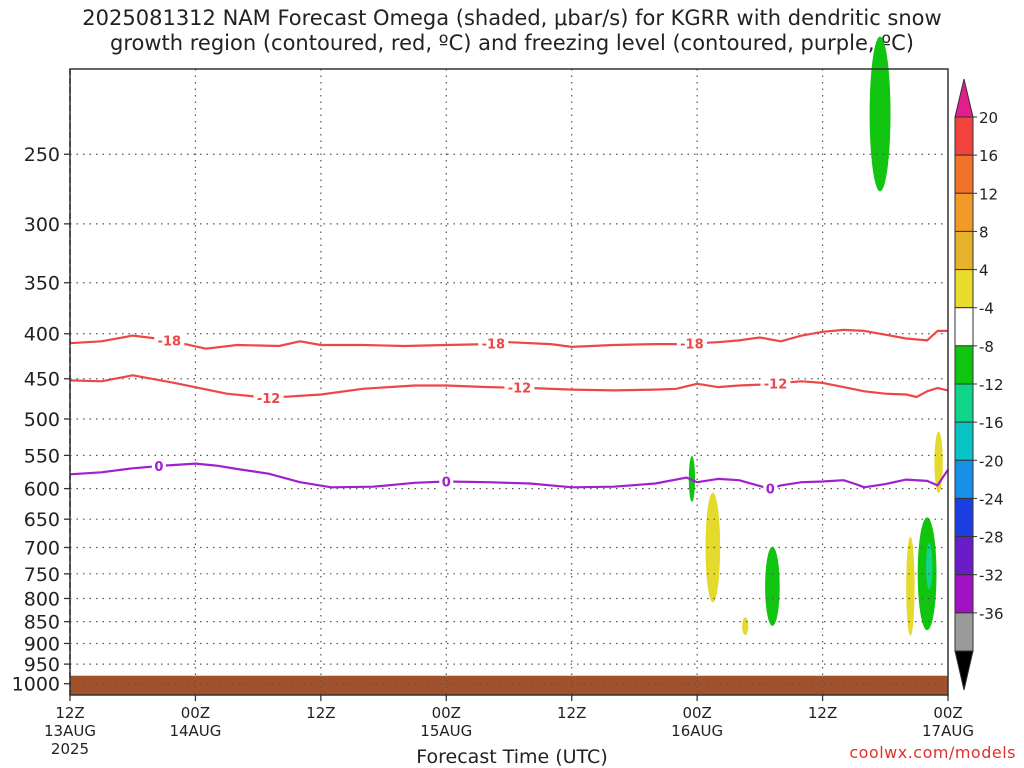 The image size is (1024, 768). What do you see at coordinates (984, 271) in the screenshot?
I see `colorbar-label: 4` at bounding box center [984, 271].